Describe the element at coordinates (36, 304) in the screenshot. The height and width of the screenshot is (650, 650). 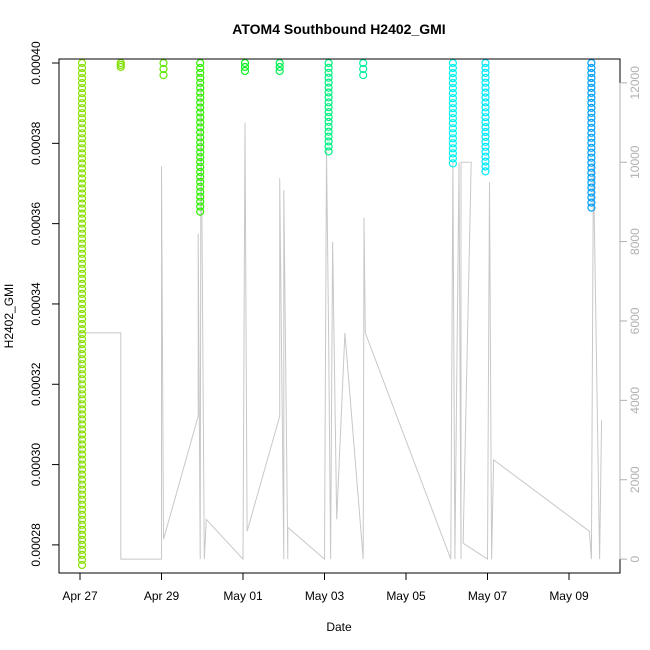
I see `y-tick-label: 0.00034` at that location.